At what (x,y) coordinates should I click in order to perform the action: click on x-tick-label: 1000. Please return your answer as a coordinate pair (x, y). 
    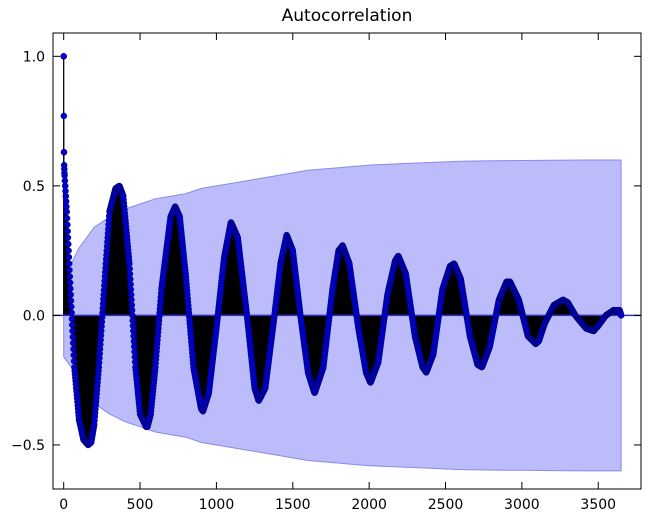
    Looking at the image, I should click on (217, 505).